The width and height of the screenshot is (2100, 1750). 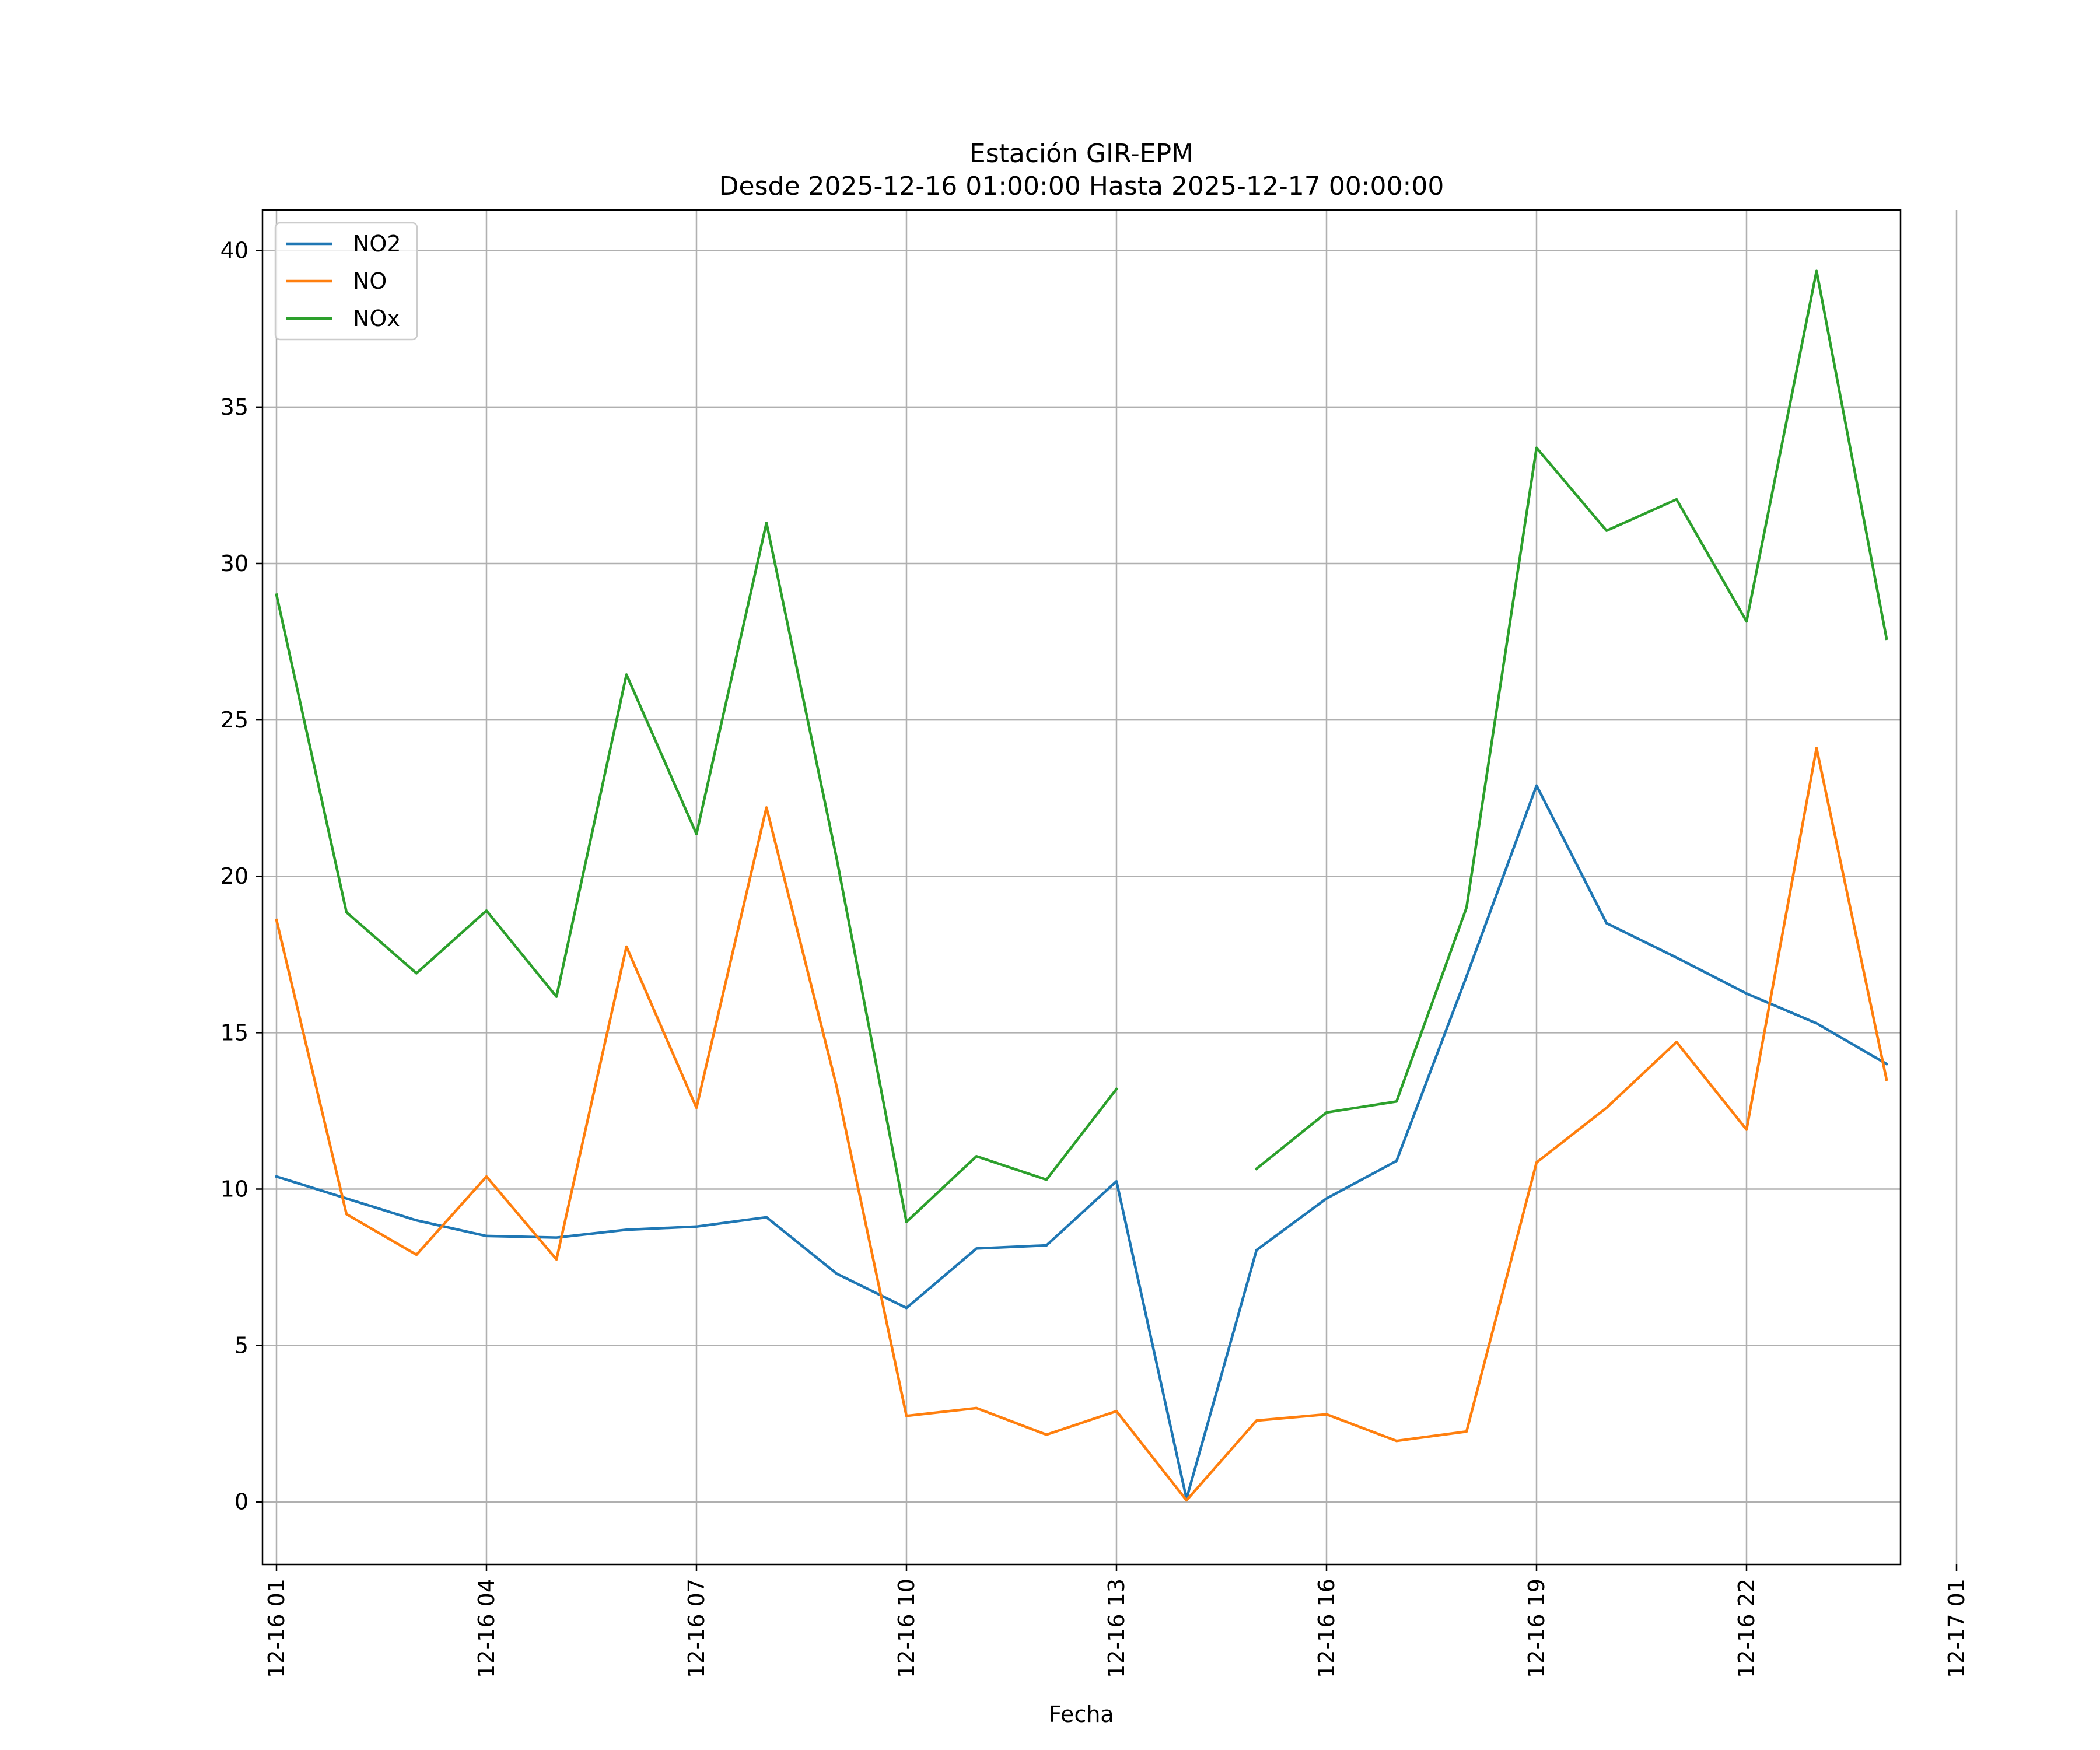 What do you see at coordinates (235, 1189) in the screenshot?
I see `y-tick-label: 10` at bounding box center [235, 1189].